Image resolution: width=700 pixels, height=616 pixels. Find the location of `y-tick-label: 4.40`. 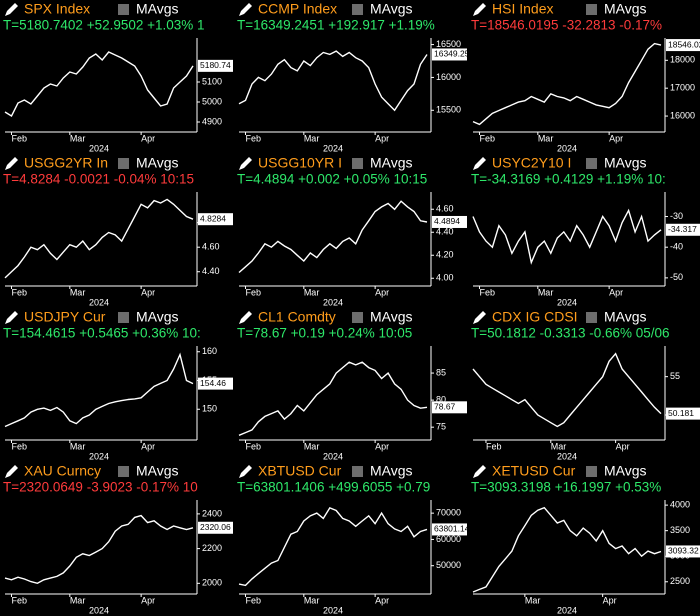

y-tick-label: 4.40 is located at coordinates (211, 271).